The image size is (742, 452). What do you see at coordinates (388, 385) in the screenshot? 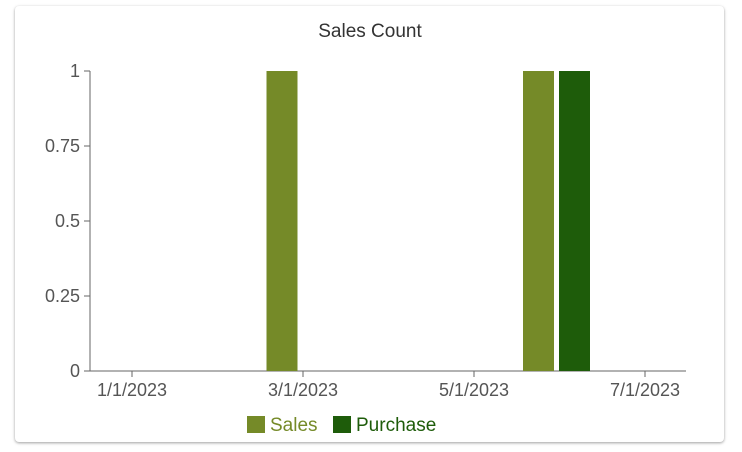
I see `x-axis: 1/1/2023 3/1/2023 5/1/2023 7/1/2023` at bounding box center [388, 385].